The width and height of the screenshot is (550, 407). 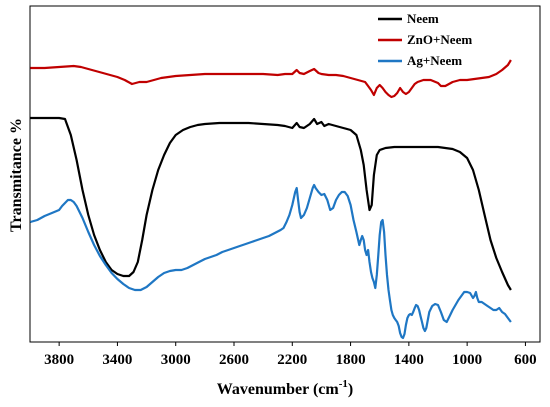 I want to click on legend-label-zno-neem: ZnO+Neem, so click(x=439, y=39).